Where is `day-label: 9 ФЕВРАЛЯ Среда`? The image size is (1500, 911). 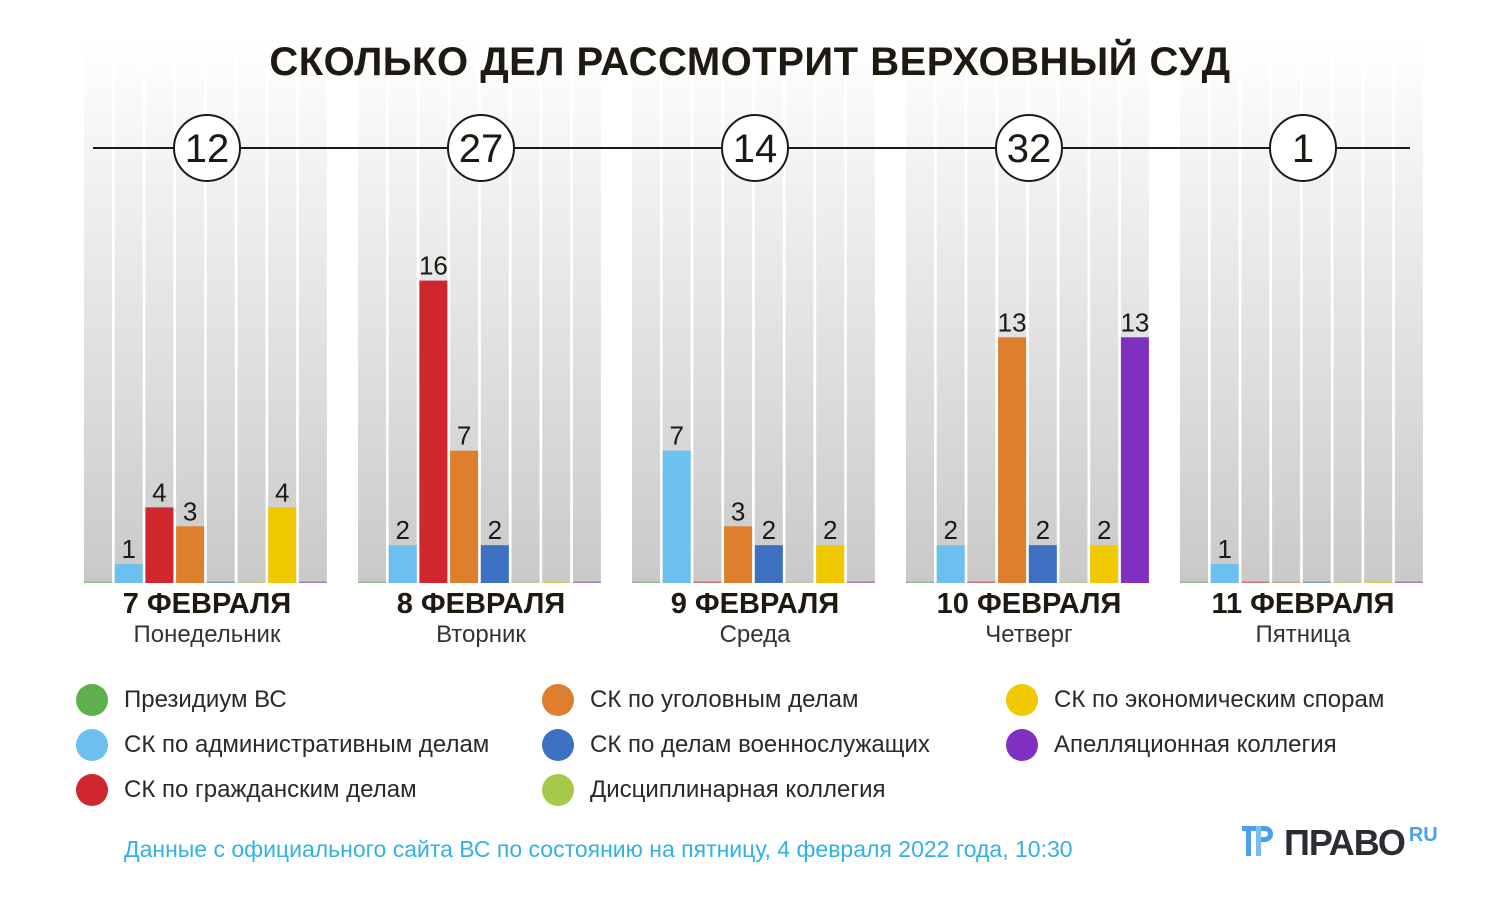 day-label: 9 ФЕВРАЛЯ Среда is located at coordinates (755, 618).